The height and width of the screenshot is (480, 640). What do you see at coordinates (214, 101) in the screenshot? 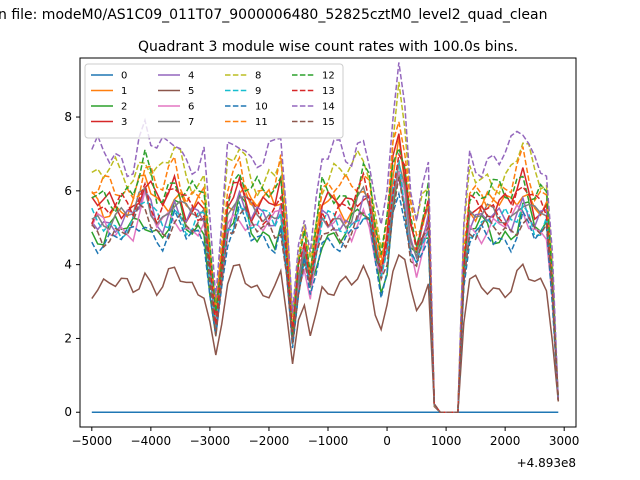
I see `legend-frame` at bounding box center [214, 101].